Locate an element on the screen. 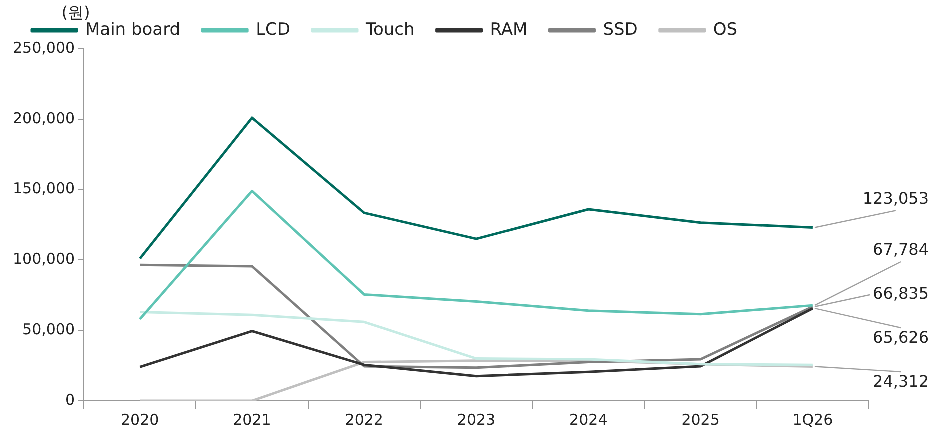  y-tick-label: 150,000 is located at coordinates (44, 189).